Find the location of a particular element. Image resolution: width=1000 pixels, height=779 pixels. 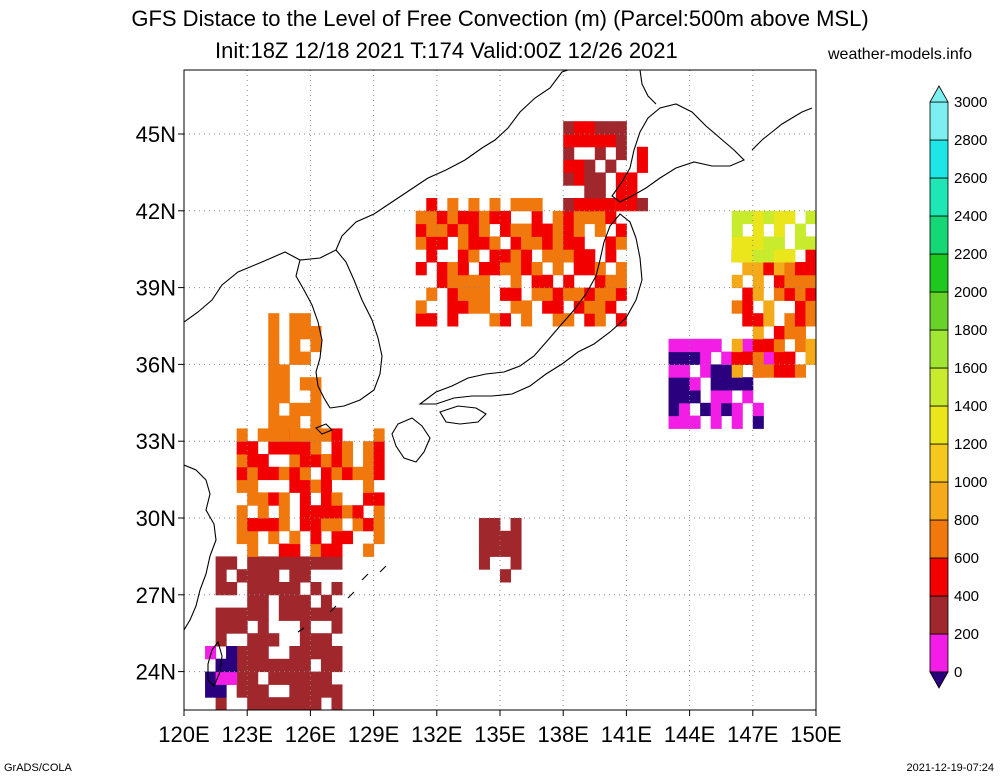

lon-tick-label: 150E is located at coordinates (815, 734).